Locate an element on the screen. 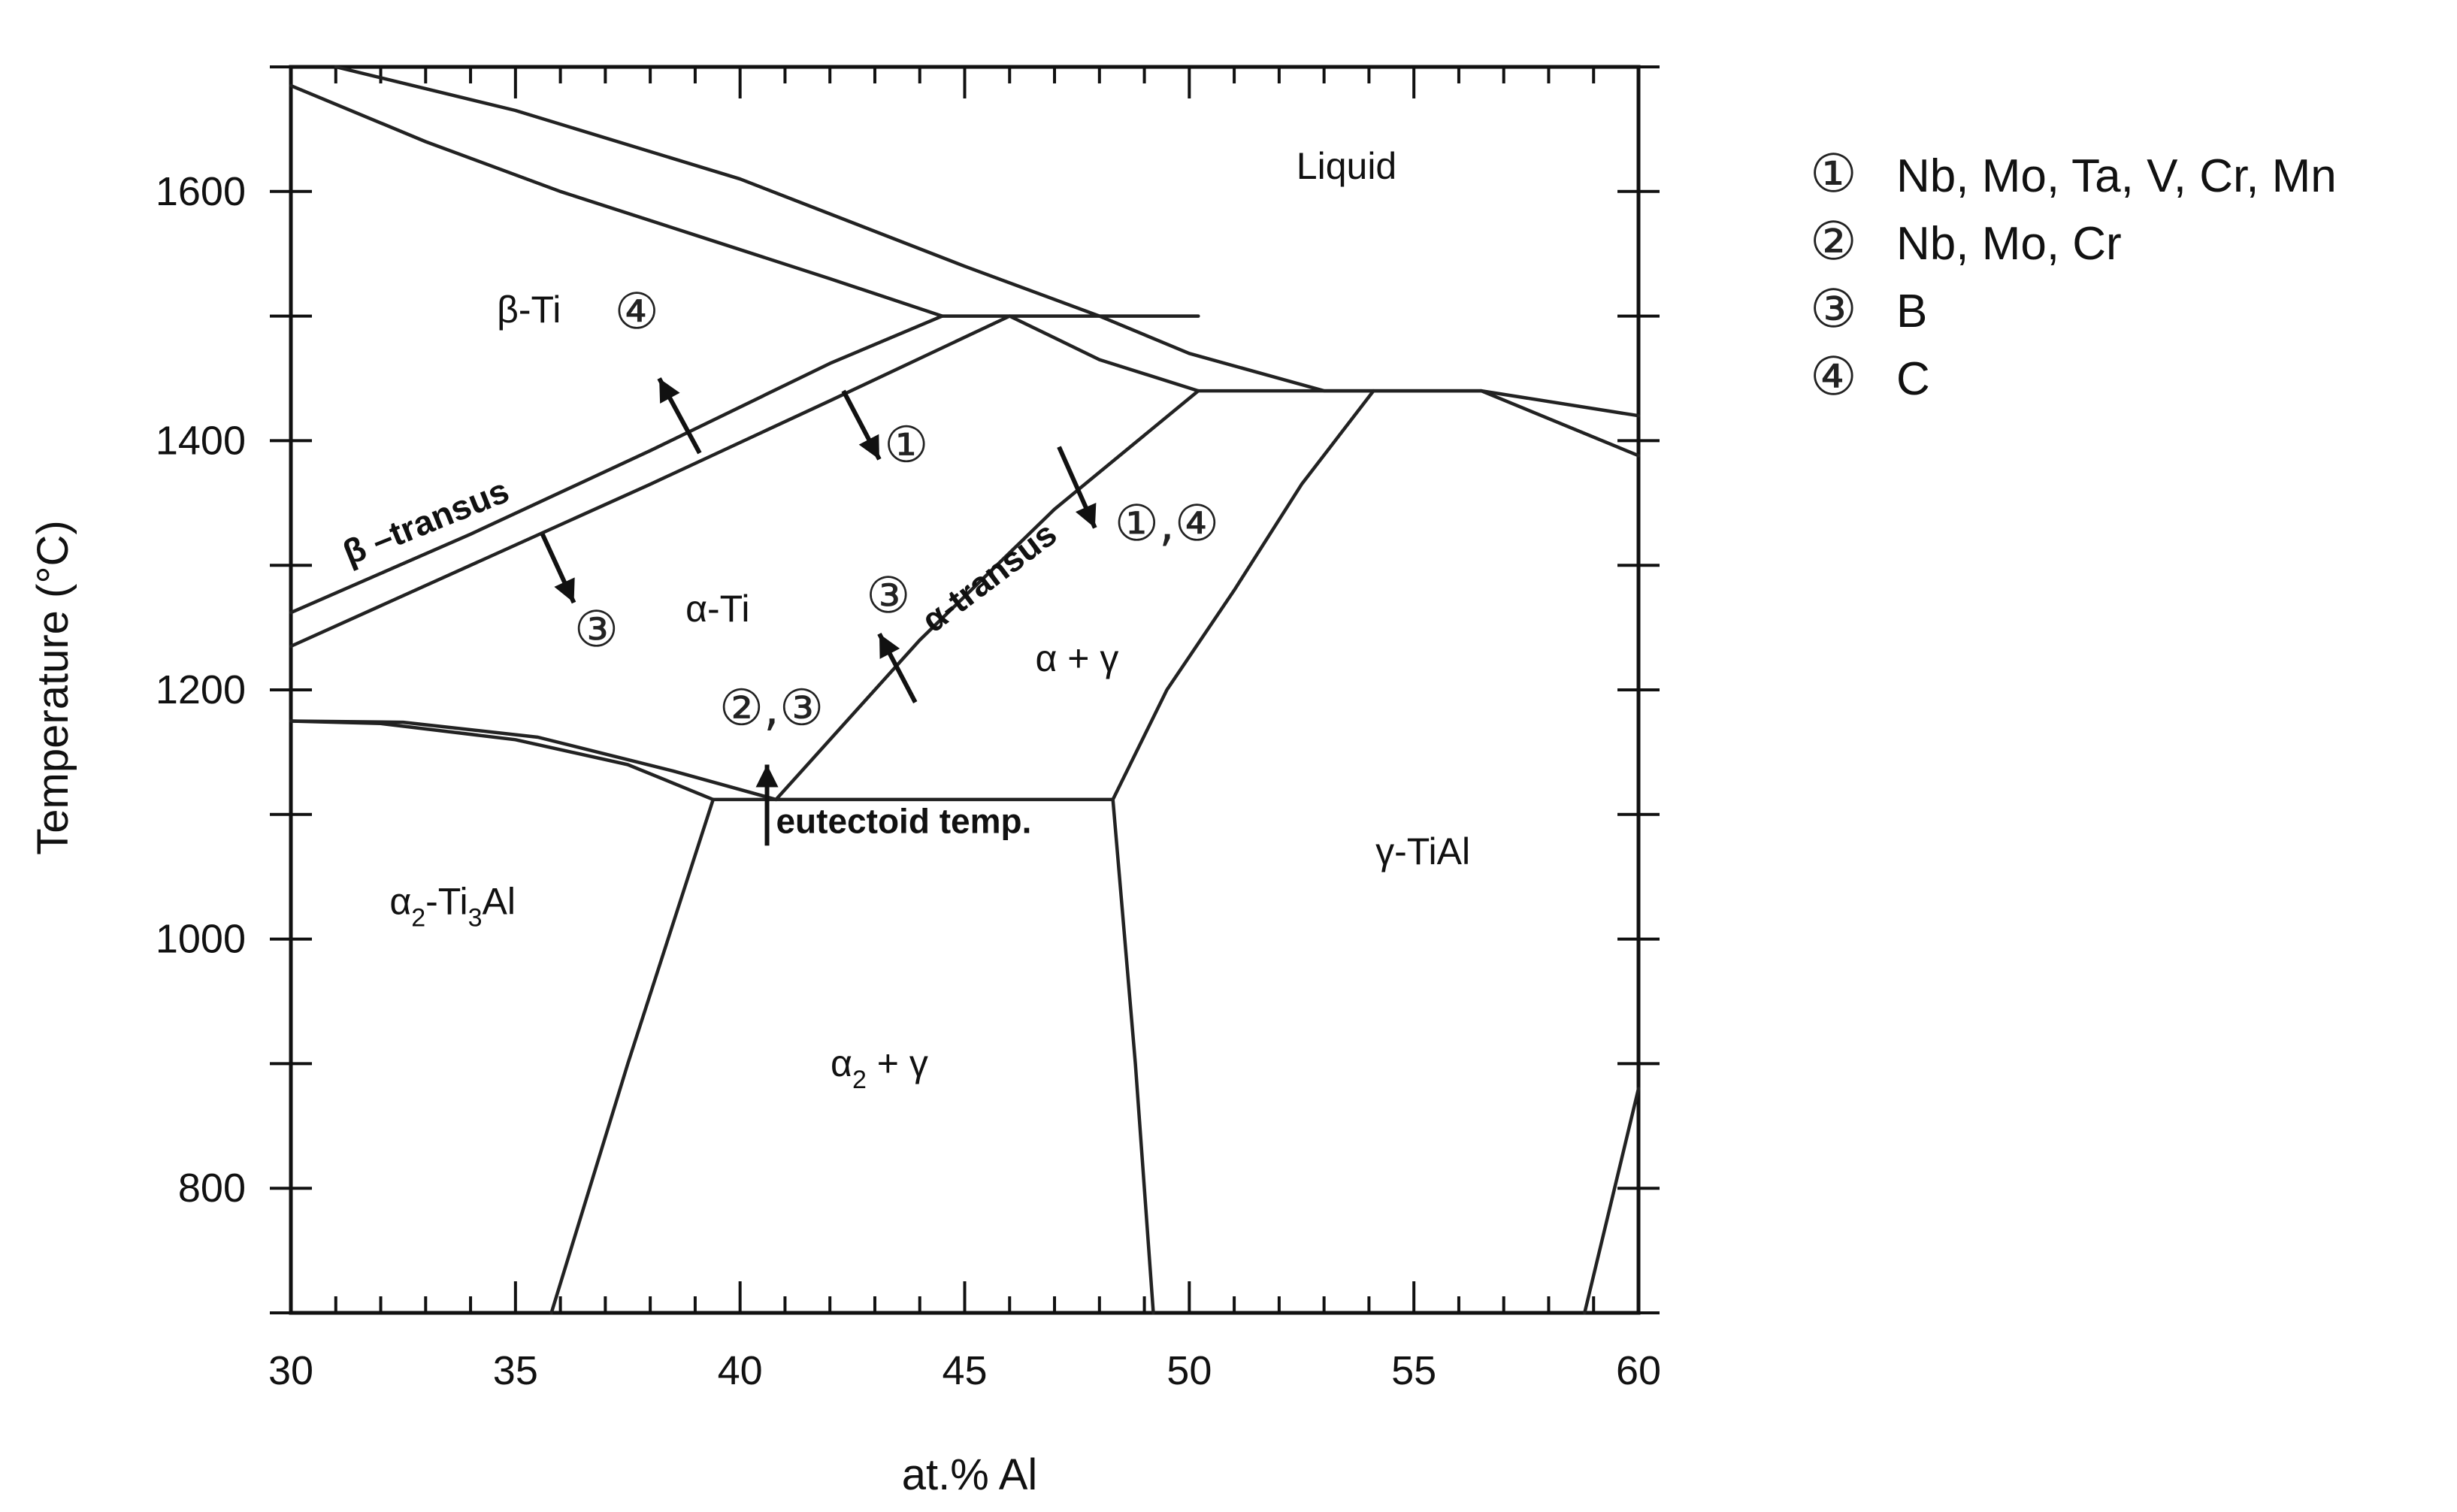 The width and height of the screenshot is (2457, 1512). phase-label: β-Ti is located at coordinates (529, 310).